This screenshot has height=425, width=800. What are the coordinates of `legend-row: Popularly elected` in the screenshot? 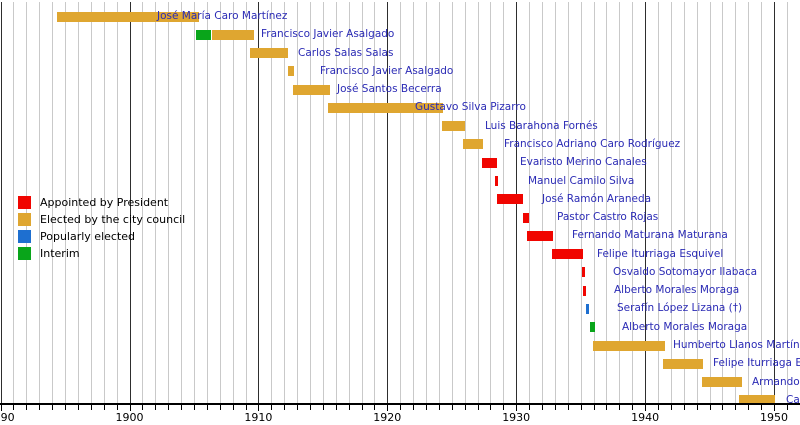 It's located at (101, 236).